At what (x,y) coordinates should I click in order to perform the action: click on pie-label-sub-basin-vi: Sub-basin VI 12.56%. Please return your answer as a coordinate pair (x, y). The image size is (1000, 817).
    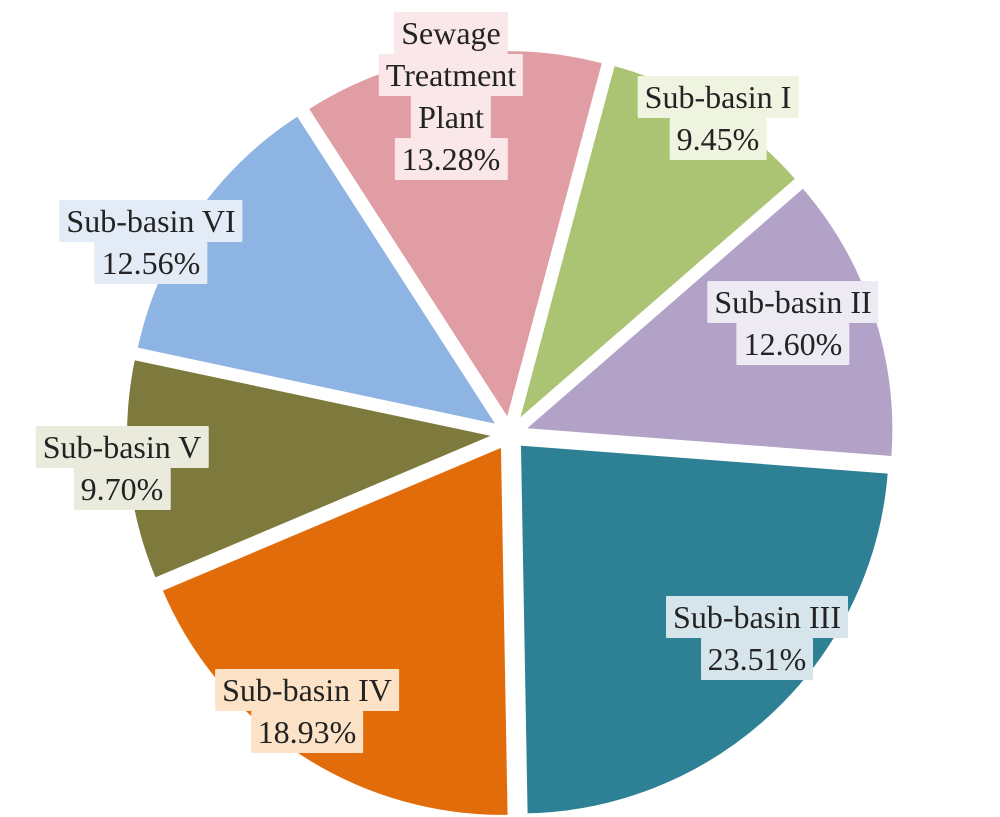
    Looking at the image, I should click on (151, 242).